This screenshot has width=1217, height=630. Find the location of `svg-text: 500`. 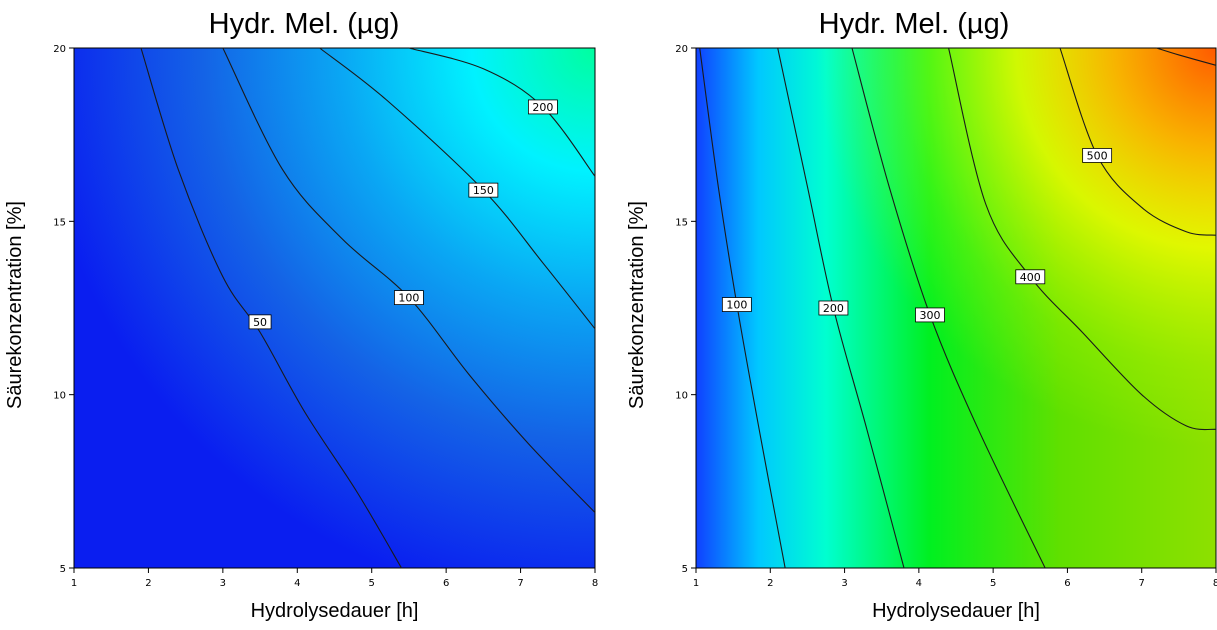

svg-text: 500 is located at coordinates (1097, 155).